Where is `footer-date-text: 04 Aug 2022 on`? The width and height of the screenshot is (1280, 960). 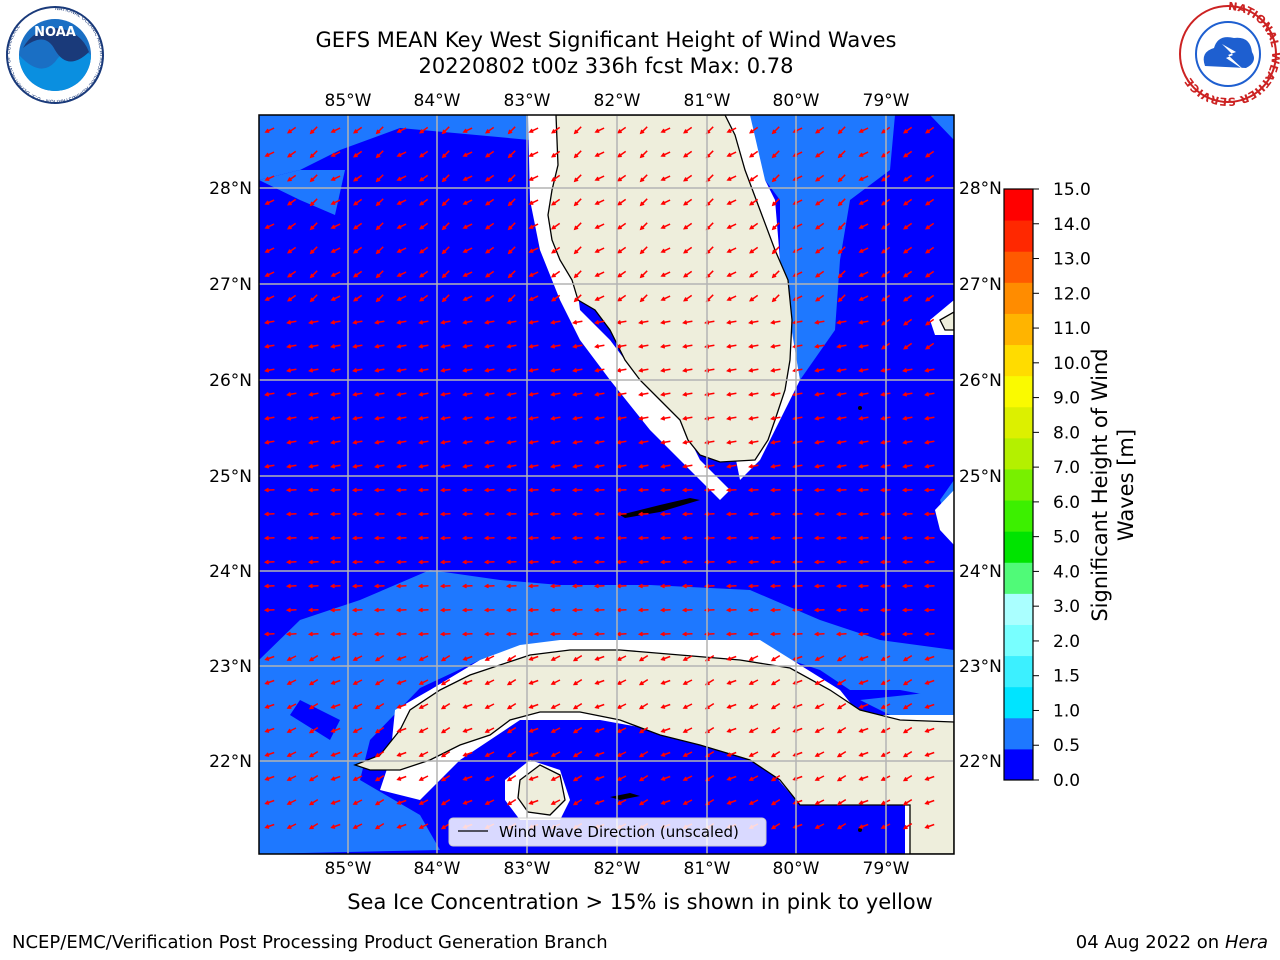 footer-date-text: 04 Aug 2022 on is located at coordinates (1147, 942).